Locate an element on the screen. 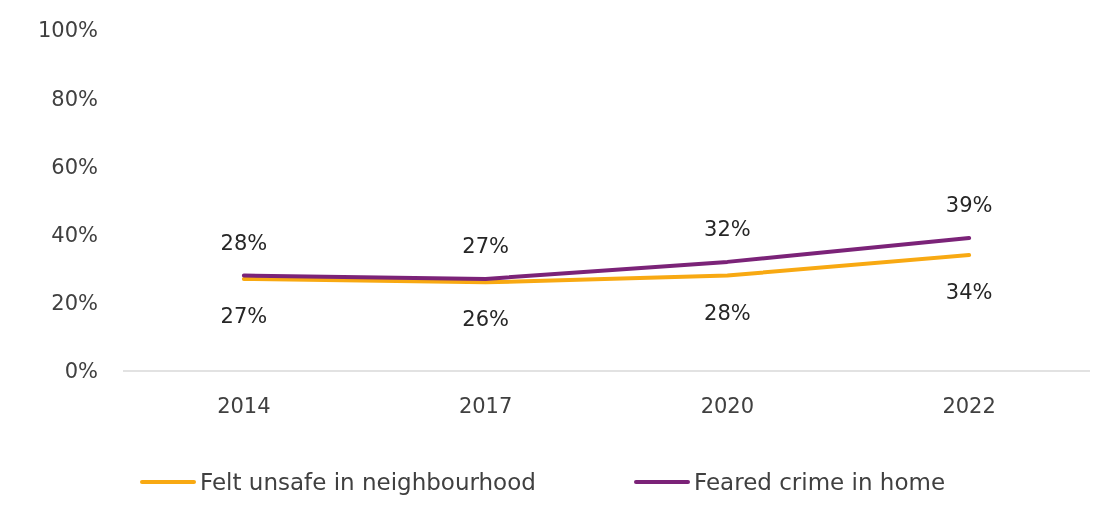 The image size is (1093, 515). x-tick-label: 2017 is located at coordinates (485, 406).